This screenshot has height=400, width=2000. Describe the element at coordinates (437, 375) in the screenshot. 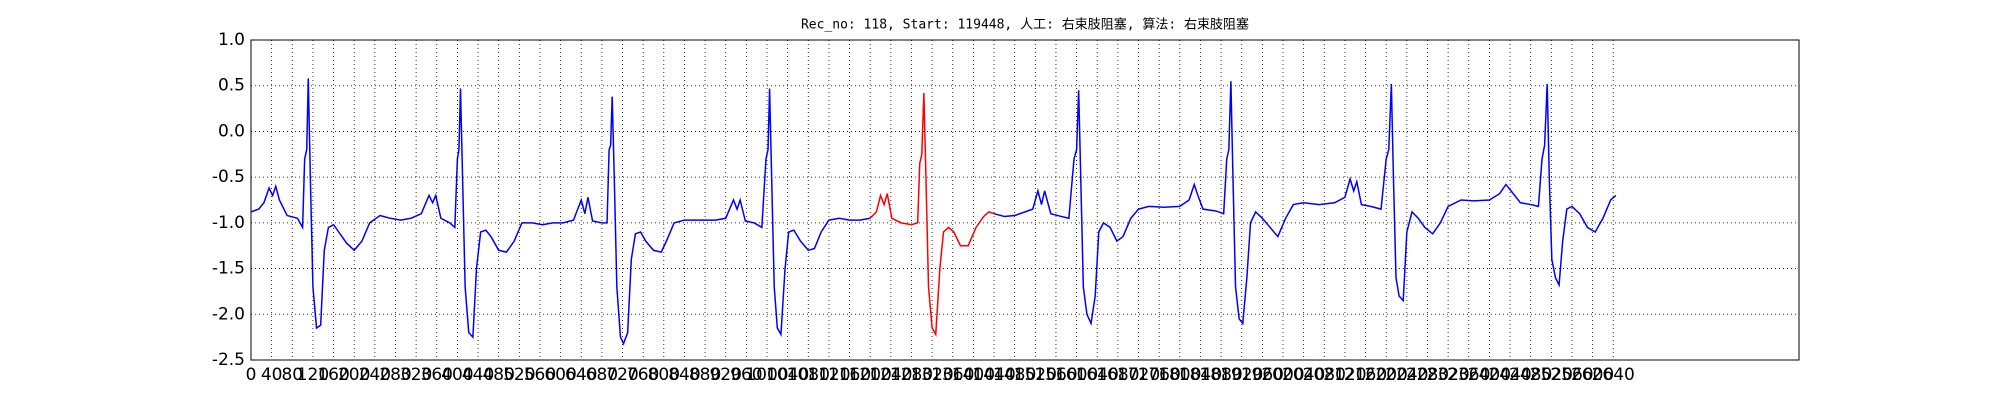

I see `x-tick-label: 360` at that location.